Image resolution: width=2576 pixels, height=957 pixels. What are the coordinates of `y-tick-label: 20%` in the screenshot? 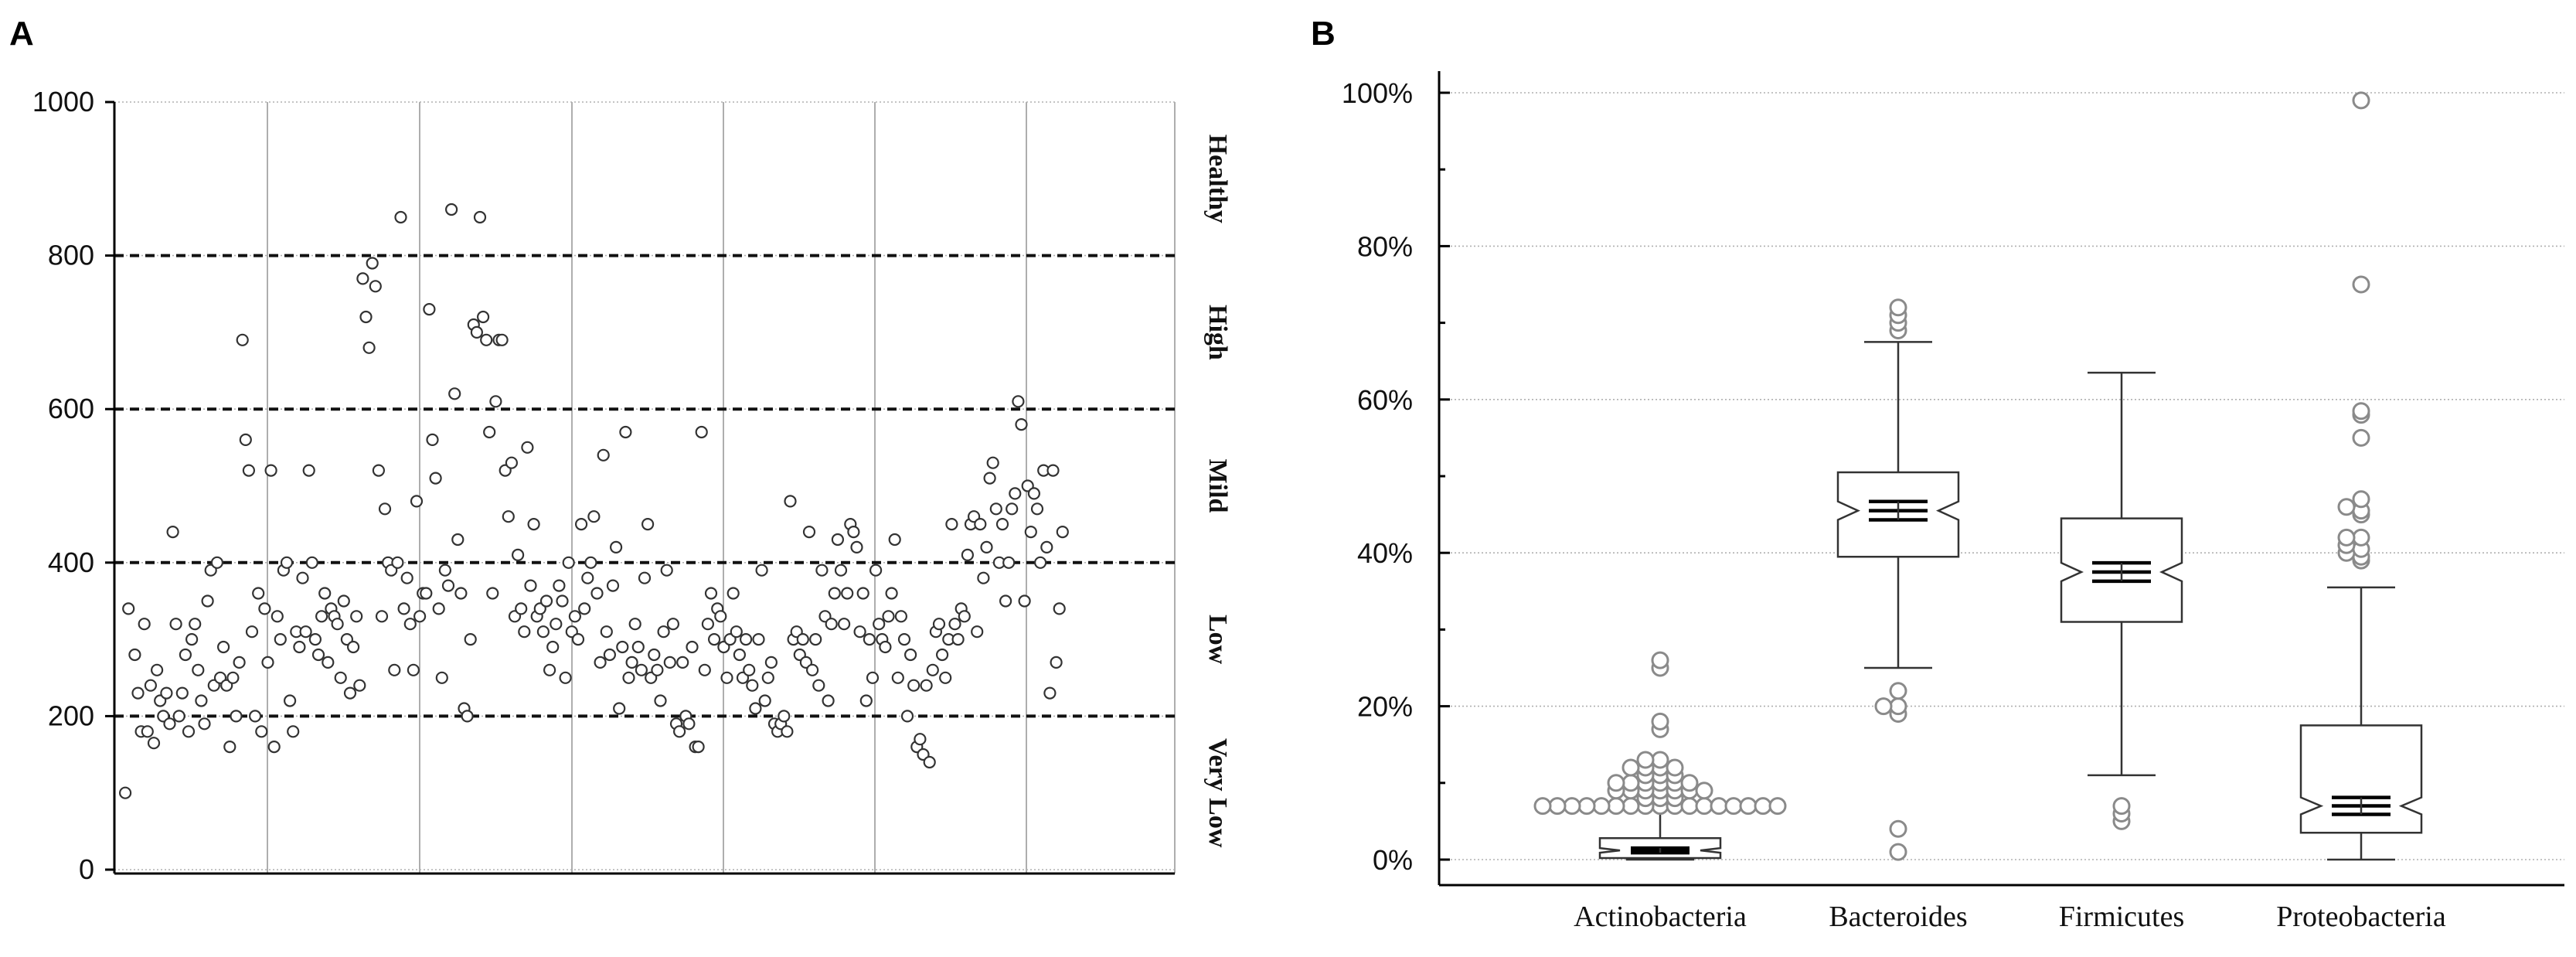 It's located at (1385, 707).